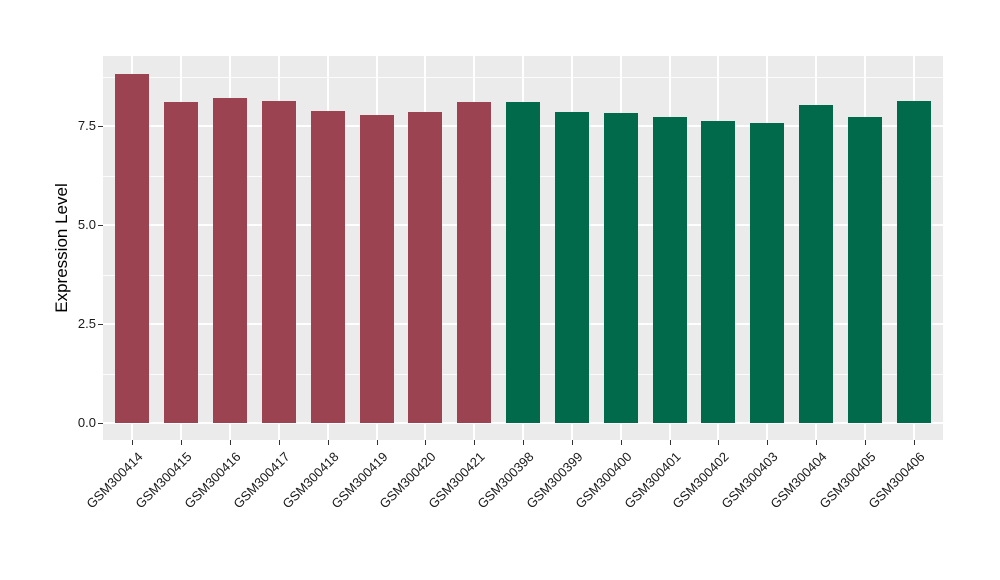 Image resolution: width=1000 pixels, height=580 pixels. What do you see at coordinates (425, 267) in the screenshot?
I see `bar-GSM300420` at bounding box center [425, 267].